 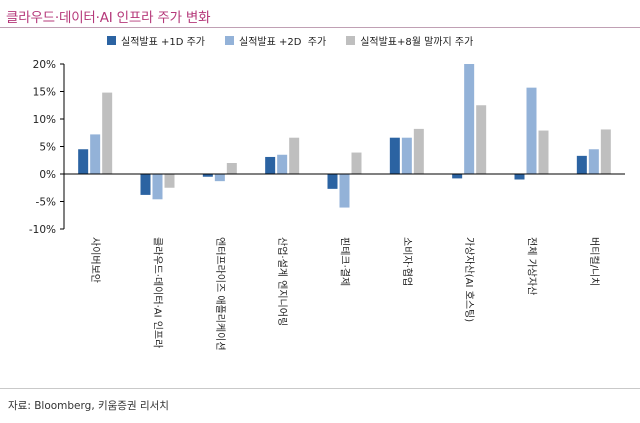 What do you see at coordinates (46, 203) in the screenshot?
I see `y-tick-label: -5%` at bounding box center [46, 203].